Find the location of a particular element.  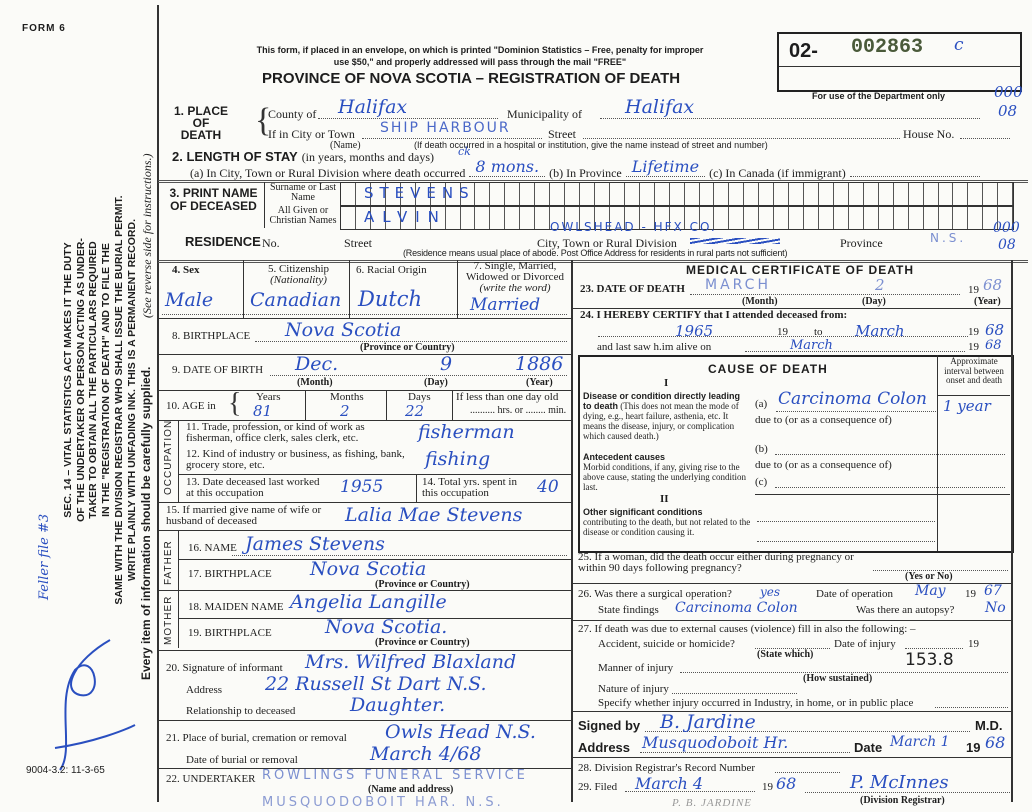

trade-value: fisherman is located at coordinates (466, 432).